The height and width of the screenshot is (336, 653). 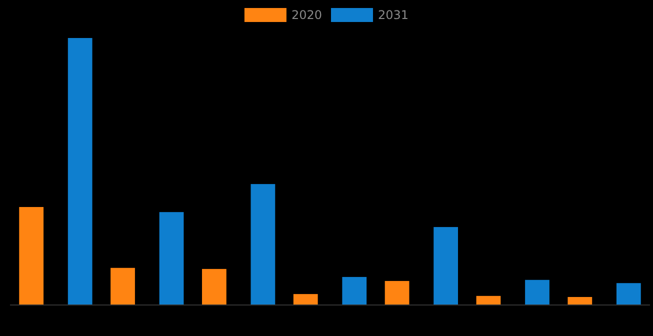 What do you see at coordinates (393, 15) in the screenshot?
I see `legend-label: 2031` at bounding box center [393, 15].